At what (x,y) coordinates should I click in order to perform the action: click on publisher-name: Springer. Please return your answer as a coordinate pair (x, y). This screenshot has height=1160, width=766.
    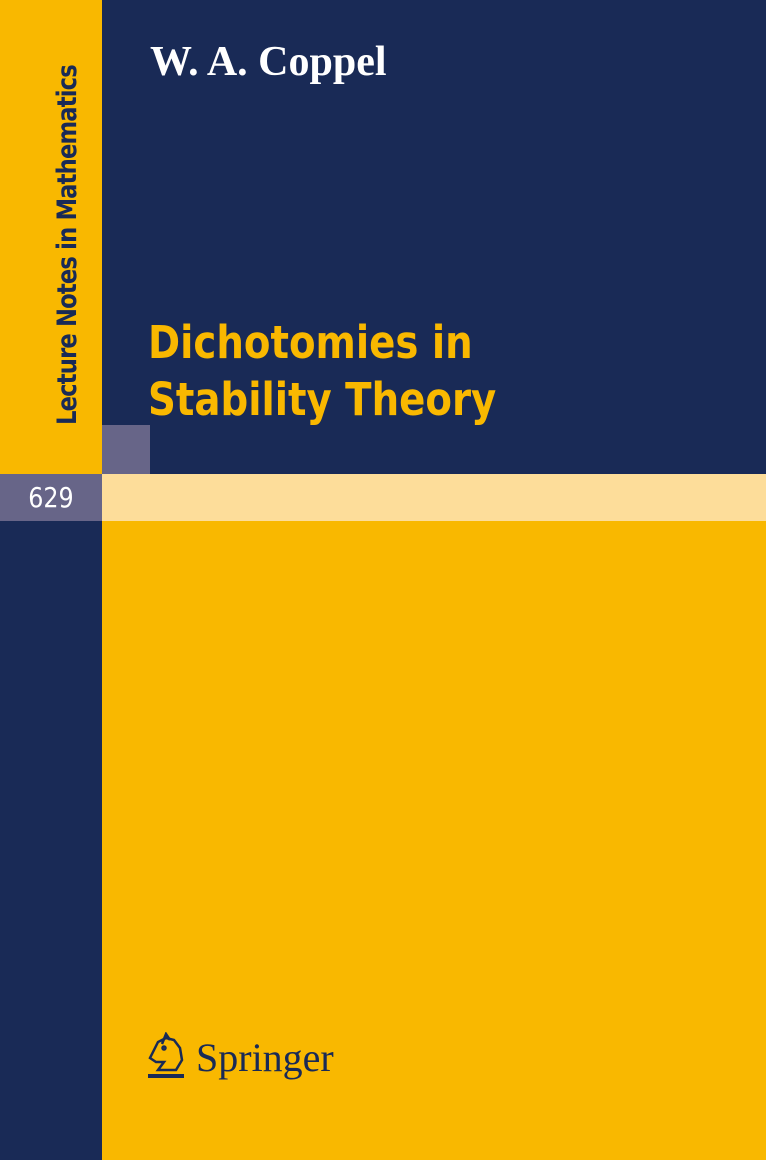
    Looking at the image, I should click on (265, 1057).